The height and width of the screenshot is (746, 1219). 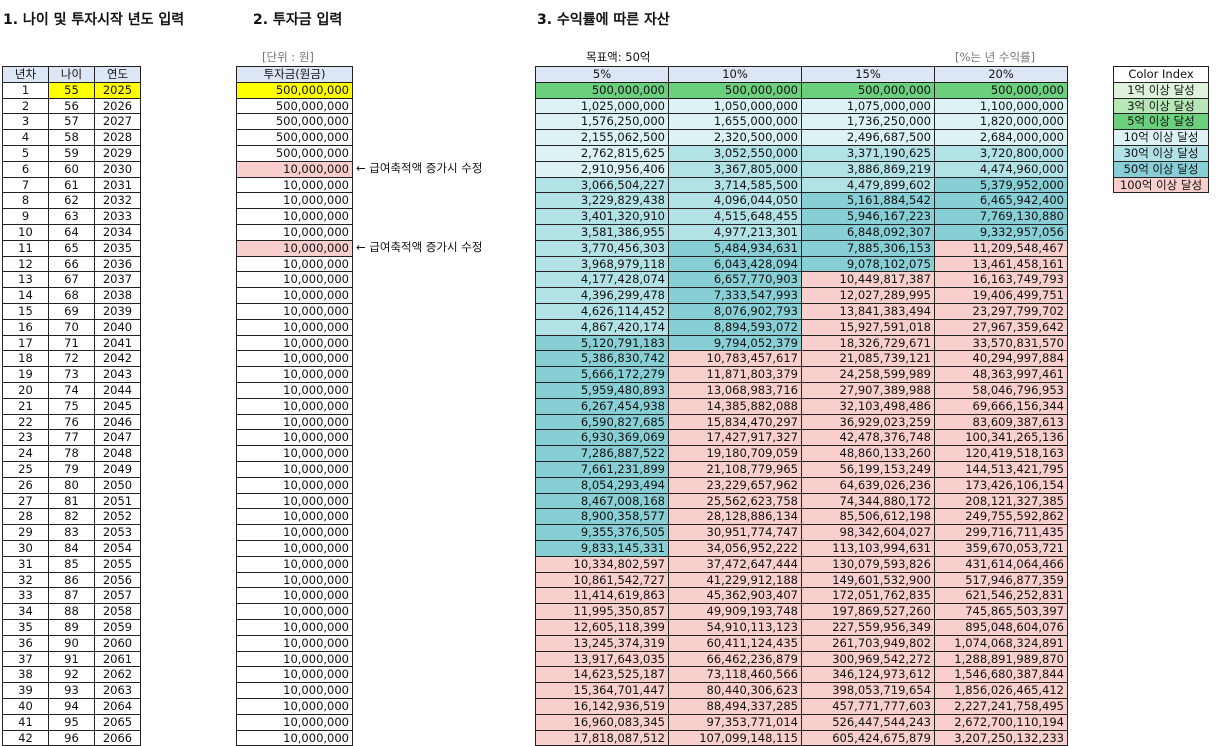 What do you see at coordinates (25, 469) in the screenshot?
I see `cell: 25` at bounding box center [25, 469].